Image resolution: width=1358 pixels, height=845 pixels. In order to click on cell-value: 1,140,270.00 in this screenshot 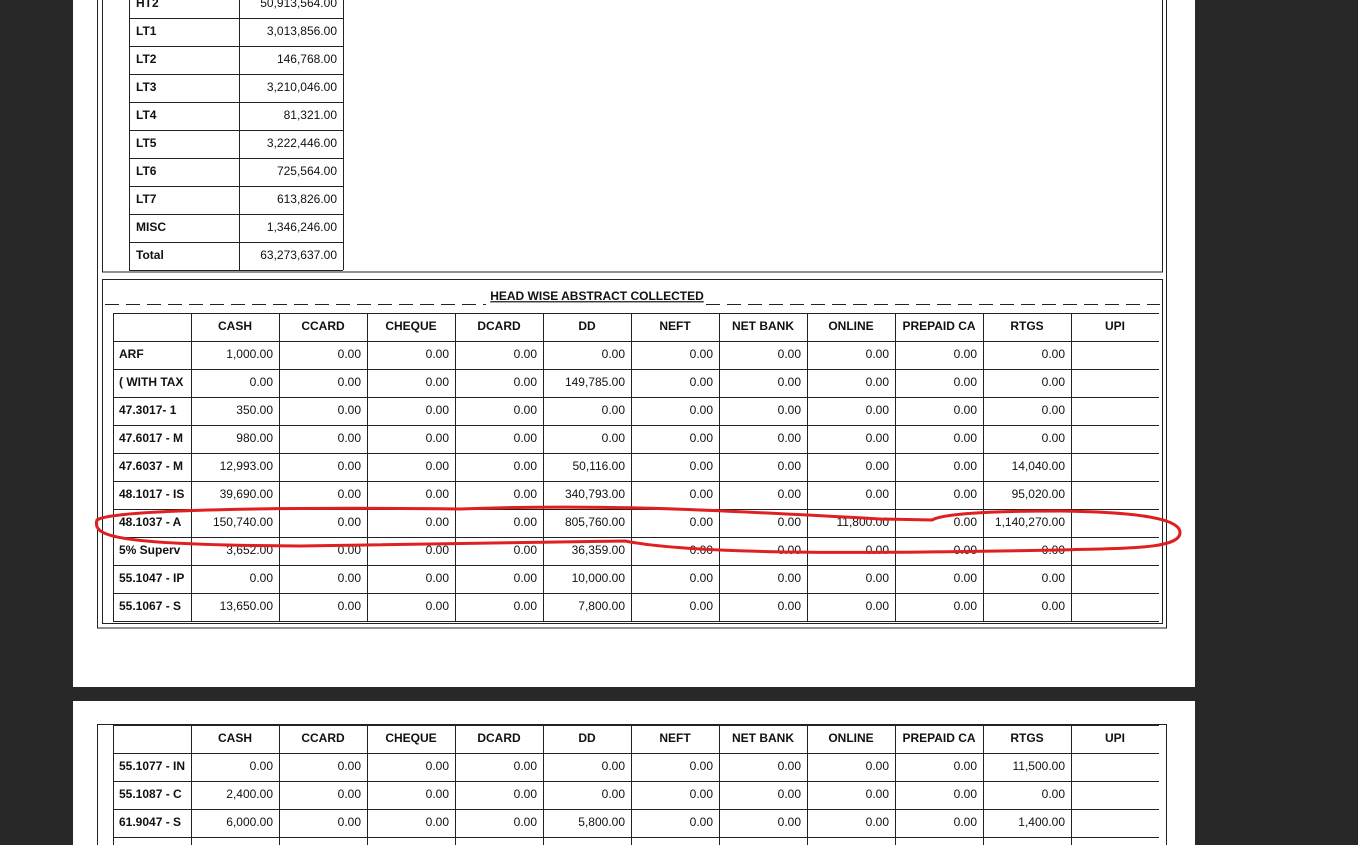, I will do `click(1030, 522)`.